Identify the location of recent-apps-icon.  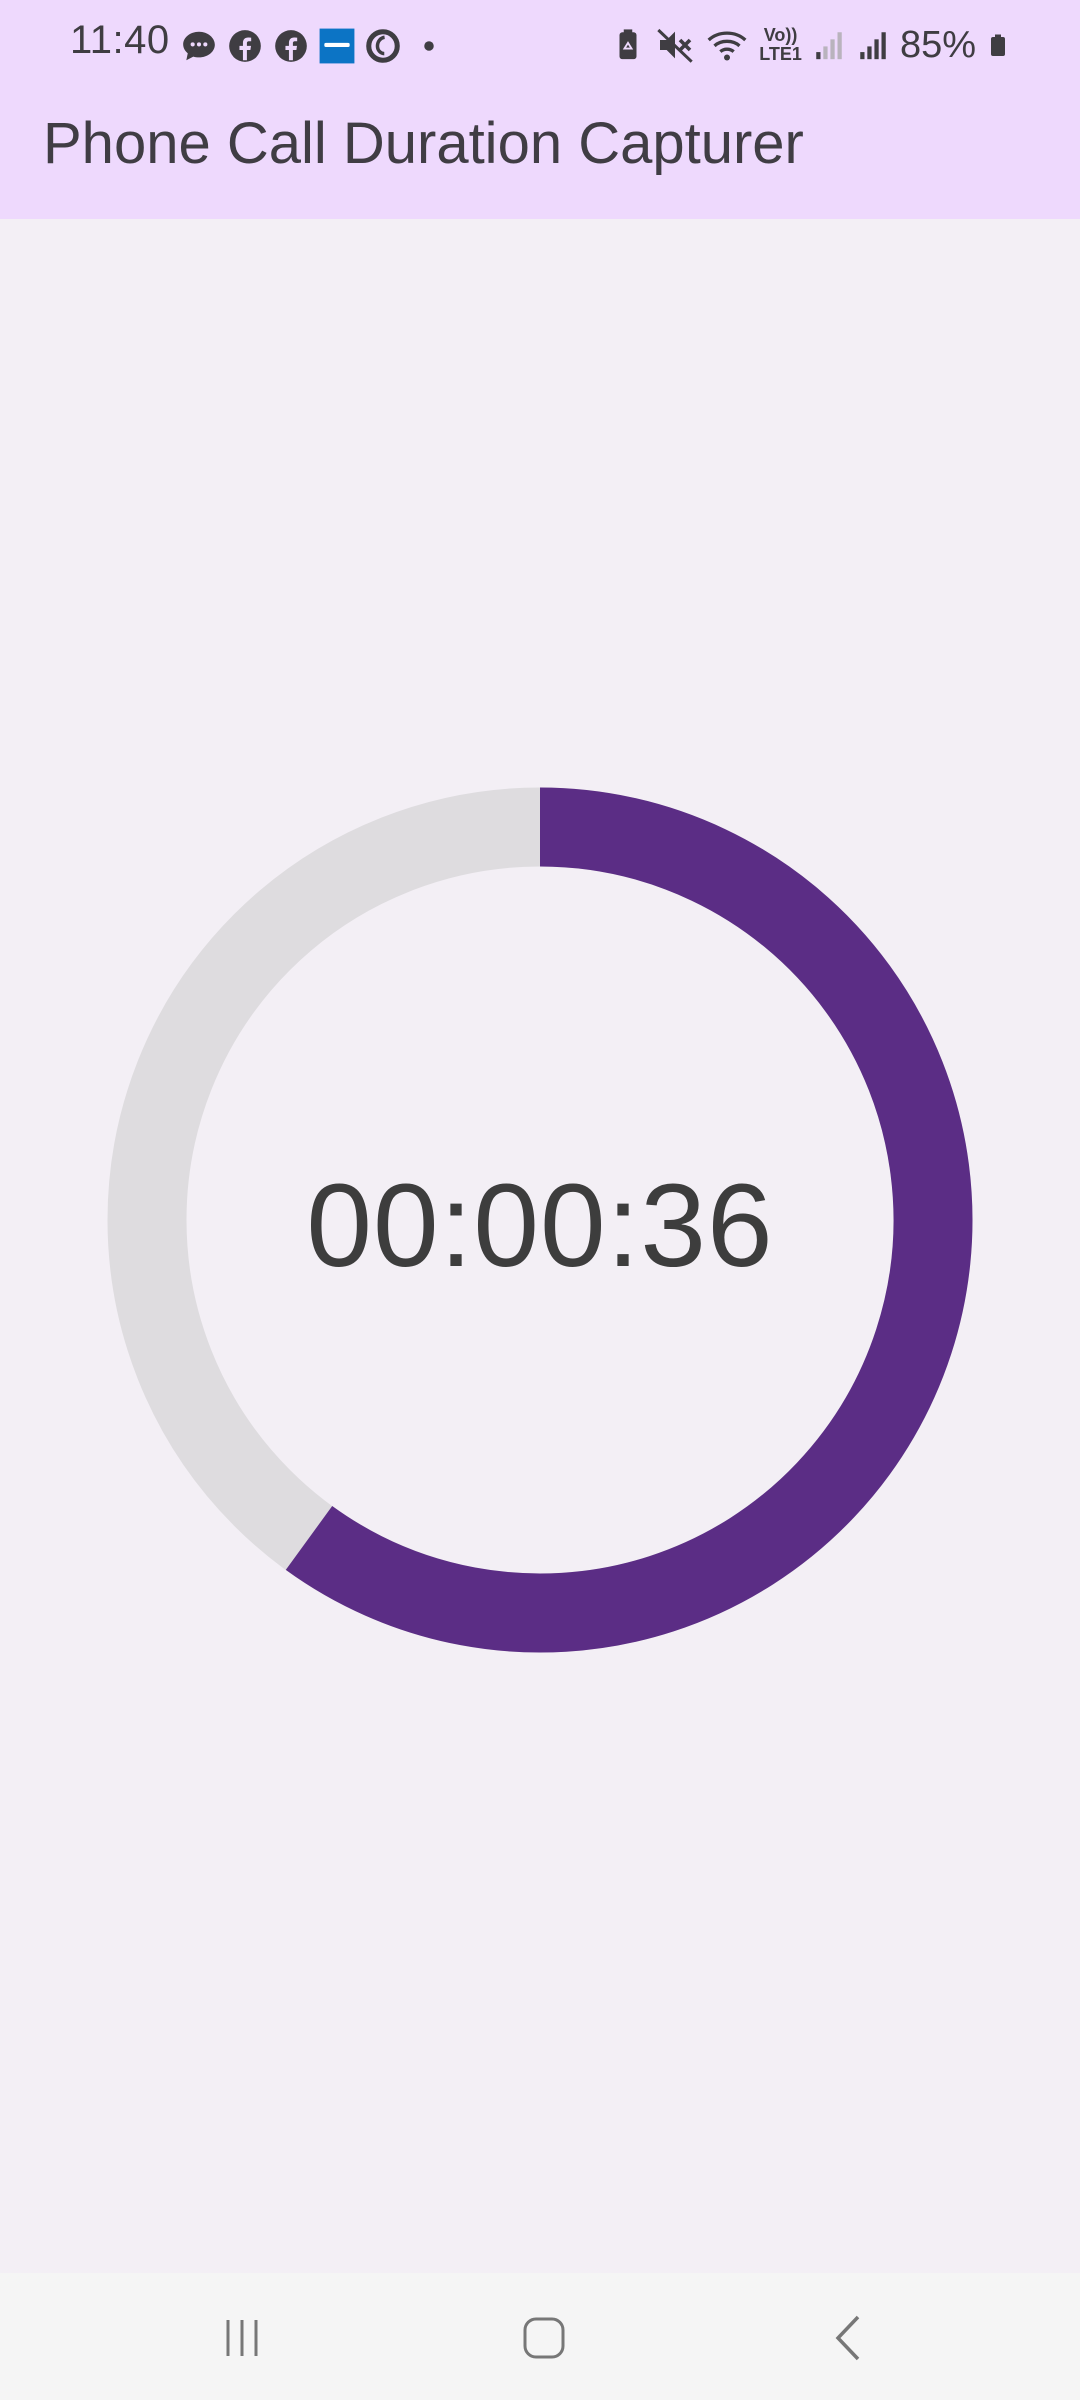
(242, 2338).